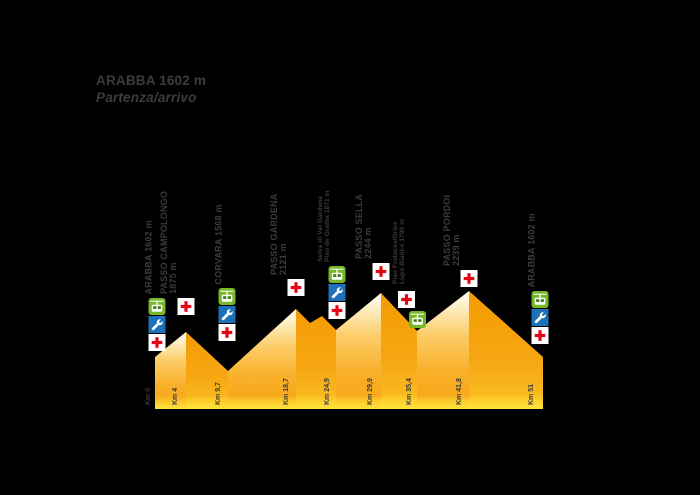 This screenshot has width=700, height=495. What do you see at coordinates (443, 350) in the screenshot?
I see `climb-segment-pordoi` at bounding box center [443, 350].